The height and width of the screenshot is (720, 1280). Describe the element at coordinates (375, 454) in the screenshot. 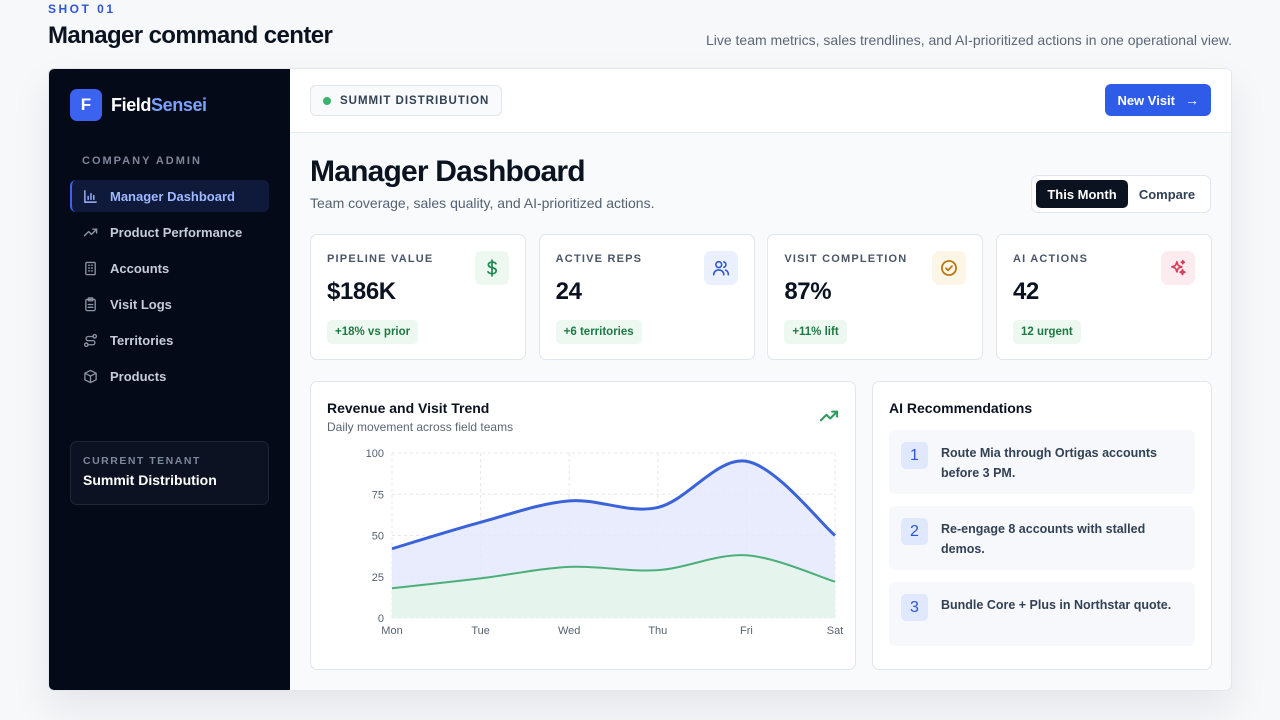

I see `y-tick-label: 100` at that location.